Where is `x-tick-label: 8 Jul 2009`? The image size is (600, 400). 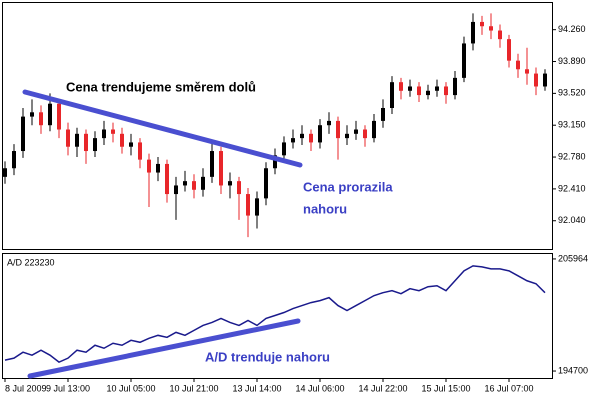
x-tick-label: 8 Jul 2009 is located at coordinates (26, 388).